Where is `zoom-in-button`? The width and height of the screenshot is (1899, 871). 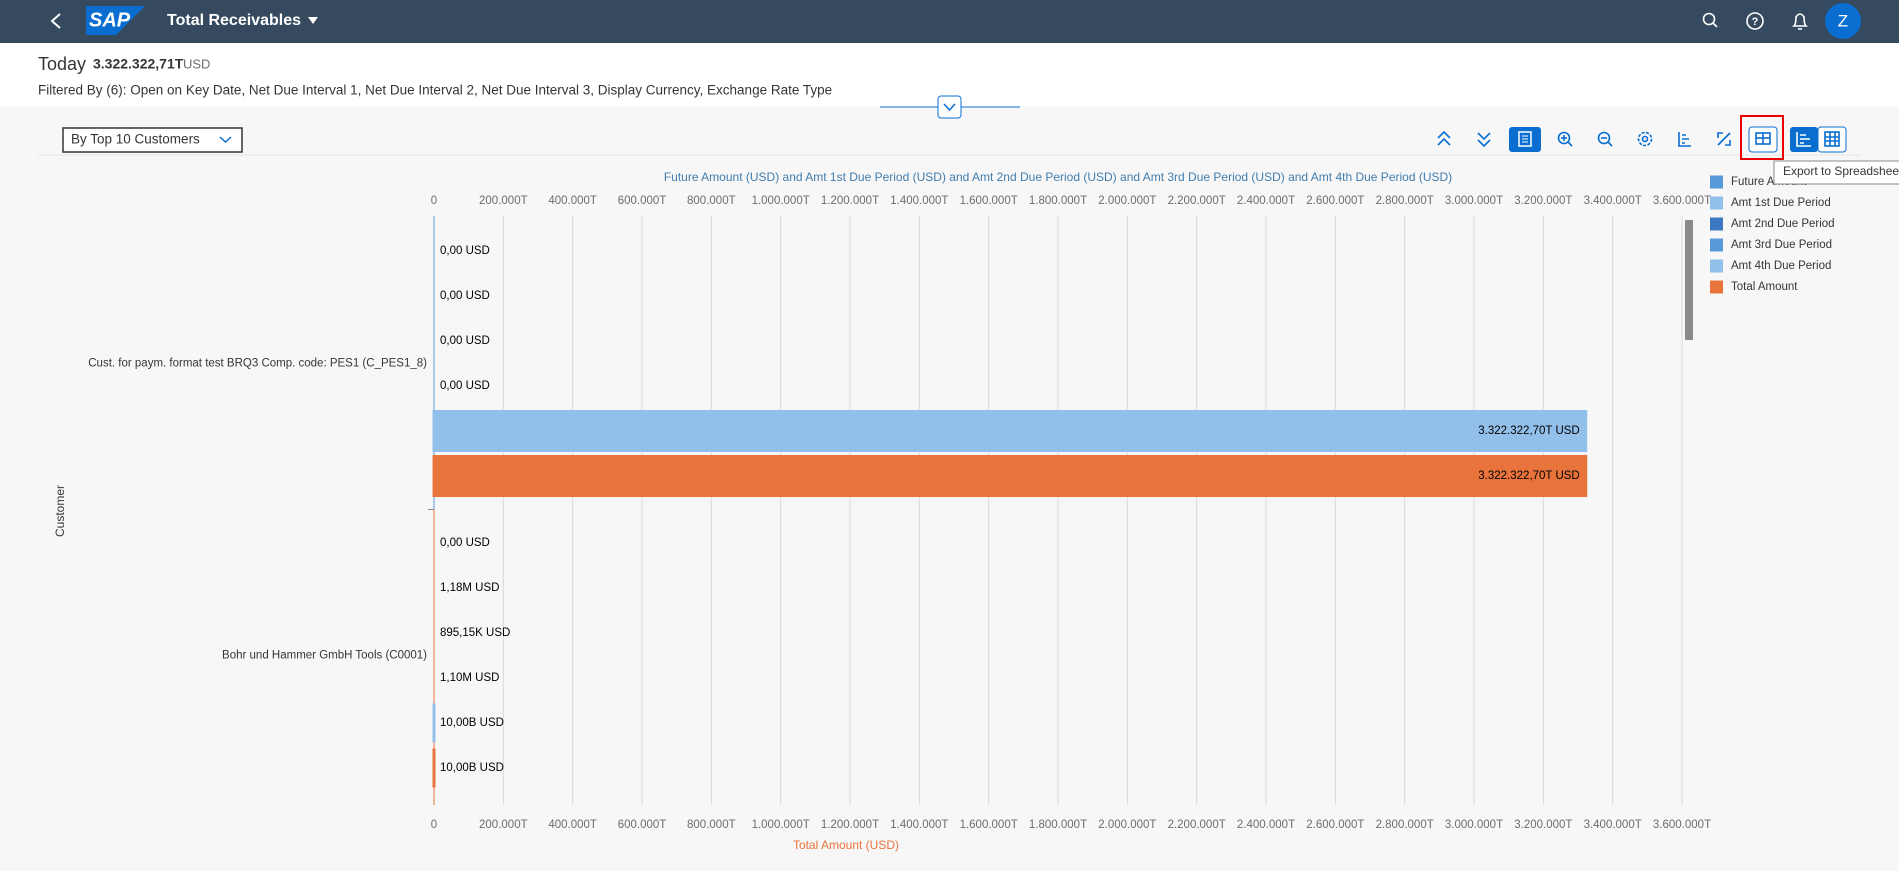 zoom-in-button is located at coordinates (1565, 139).